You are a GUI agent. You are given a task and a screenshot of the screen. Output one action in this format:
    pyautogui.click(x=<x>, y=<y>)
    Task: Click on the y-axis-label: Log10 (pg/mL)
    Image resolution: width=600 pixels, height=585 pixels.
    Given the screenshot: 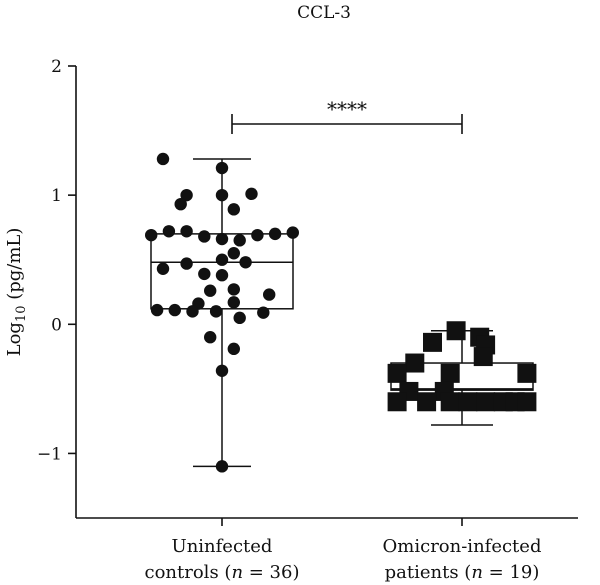 What is the action you would take?
    pyautogui.click(x=16, y=292)
    